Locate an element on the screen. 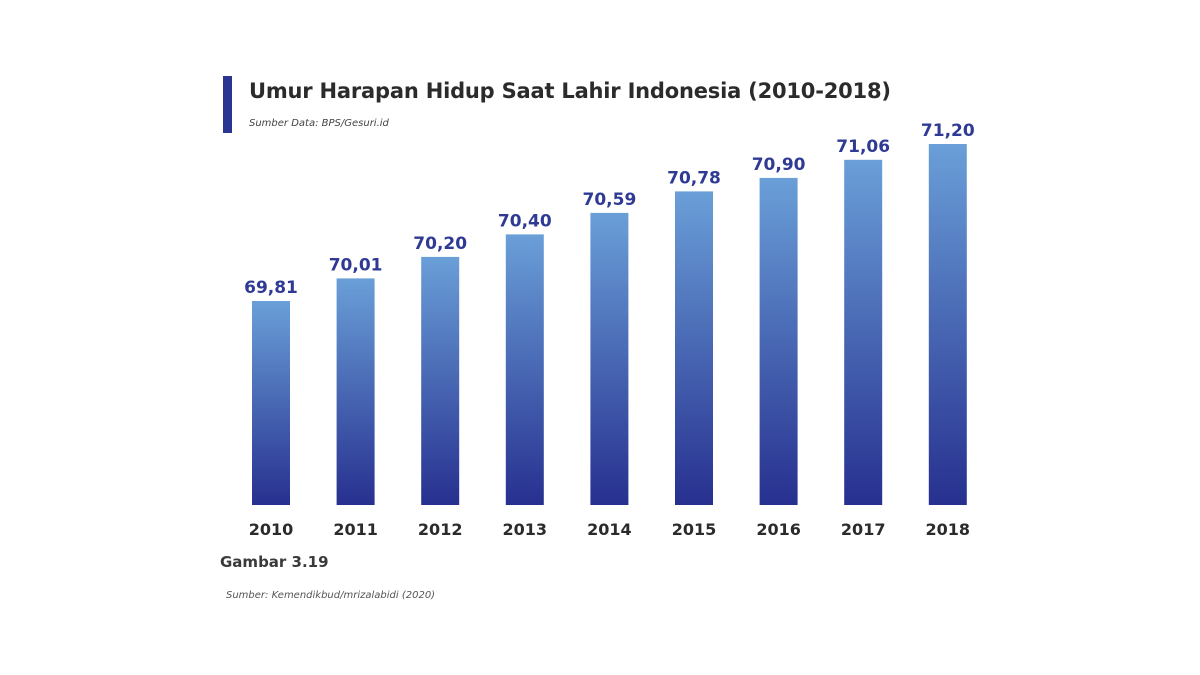  bar-2017 is located at coordinates (863, 332).